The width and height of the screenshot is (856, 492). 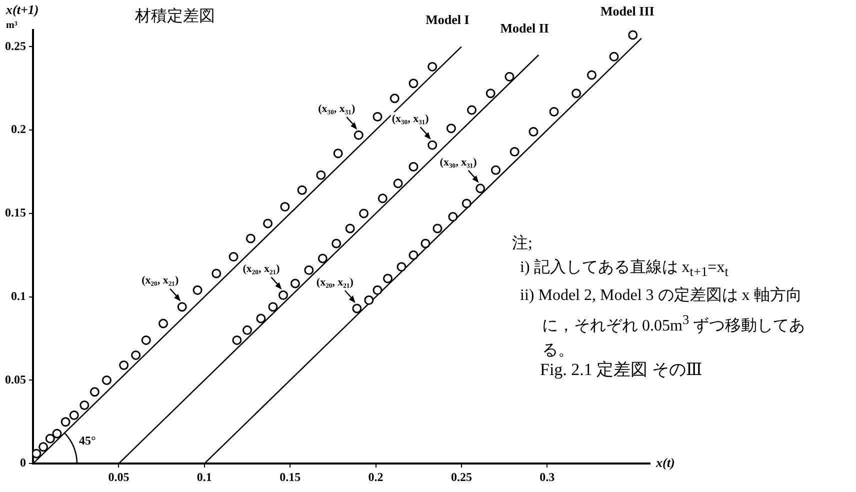 I want to click on x-tick-label: 0.3, so click(x=547, y=477).